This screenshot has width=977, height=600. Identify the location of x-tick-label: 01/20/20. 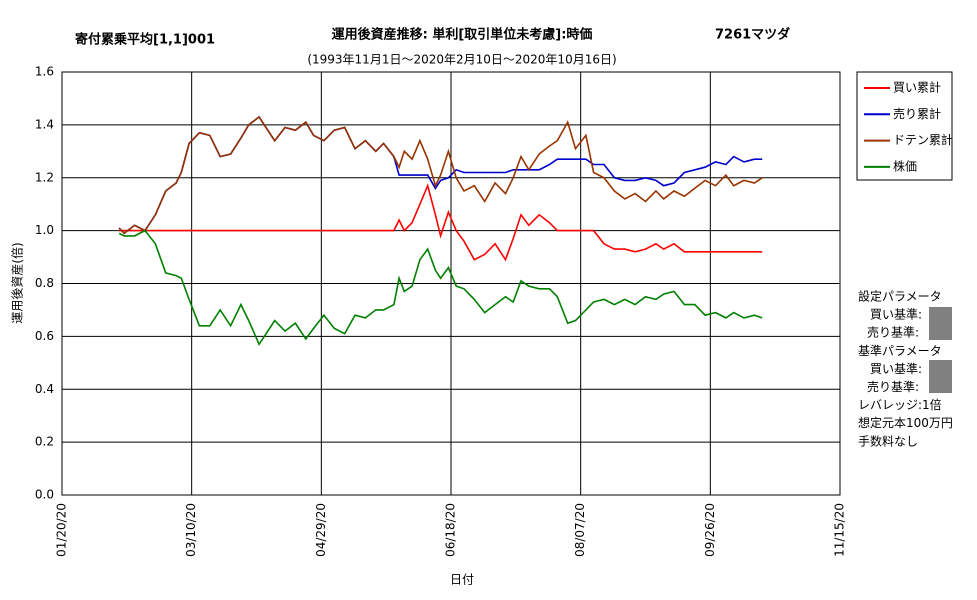
(62, 530).